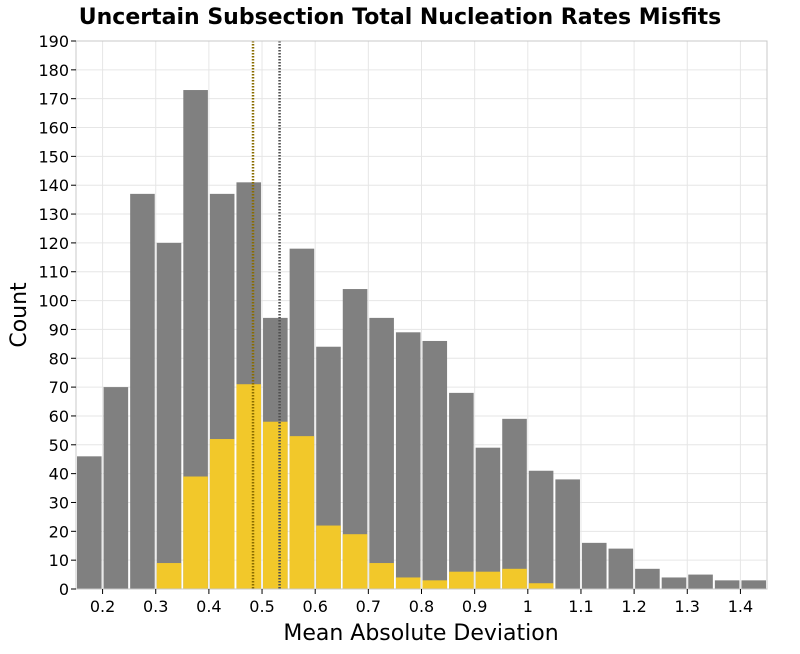  I want to click on y-tick-label: 70, so click(59, 387).